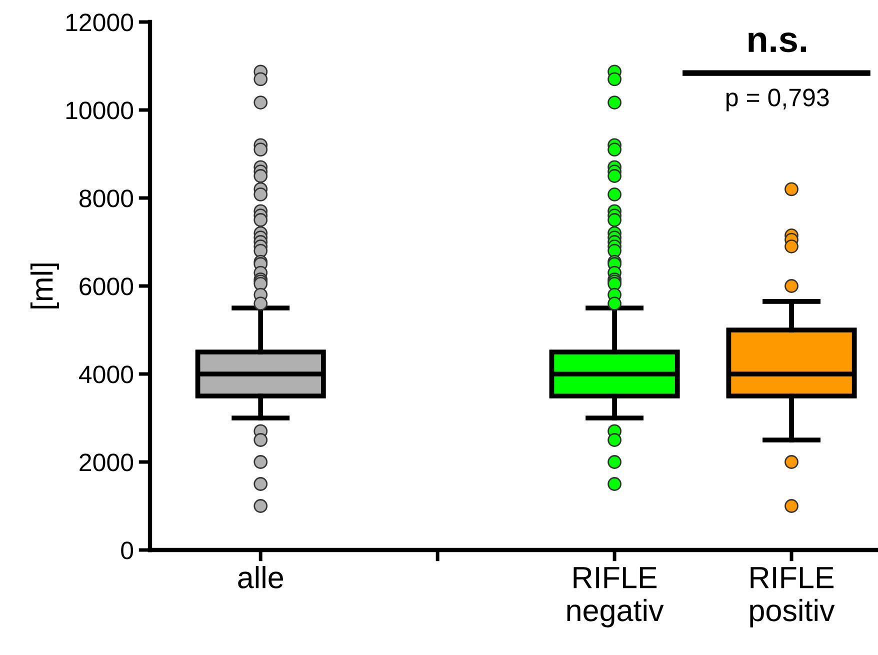 This screenshot has width=878, height=655. Describe the element at coordinates (107, 199) in the screenshot. I see `y-tick-label: 8000` at that location.